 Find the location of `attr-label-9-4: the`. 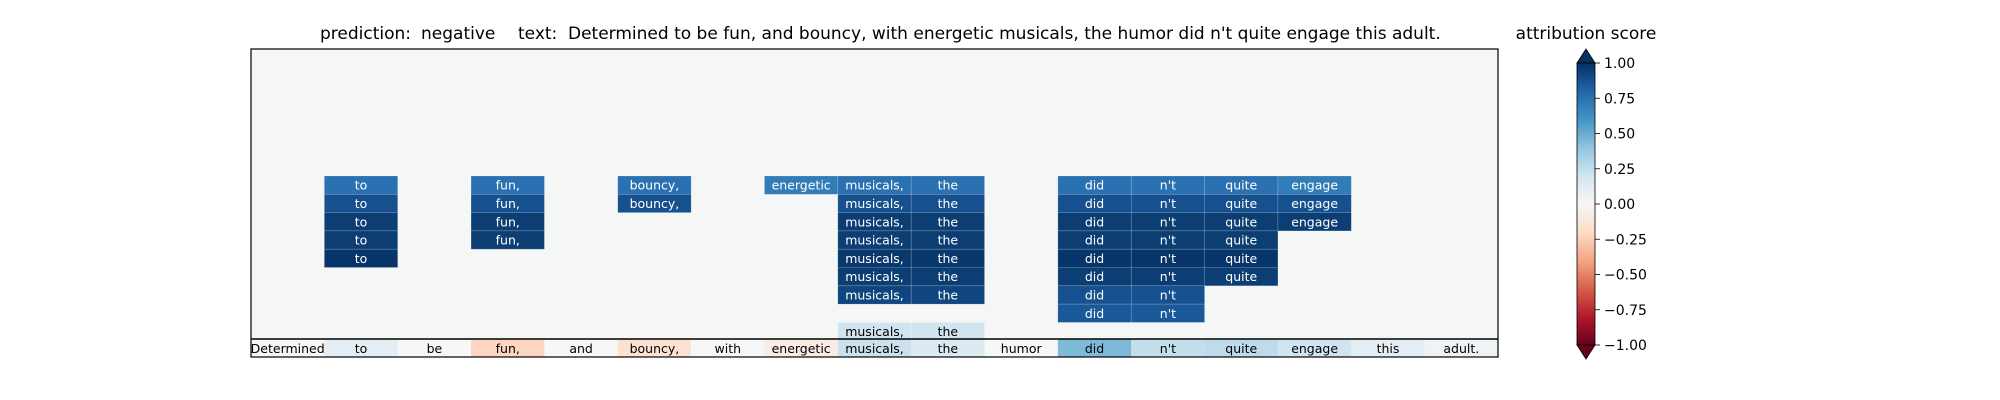

attr-label-9-4: the is located at coordinates (948, 258).